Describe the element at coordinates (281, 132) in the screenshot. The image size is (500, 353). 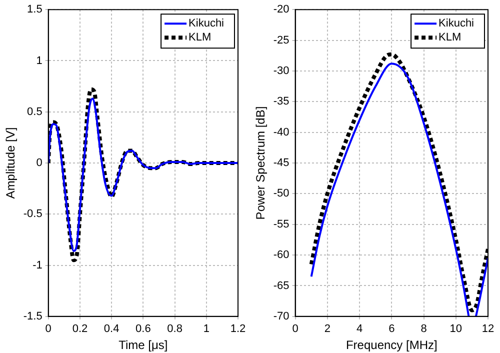
I see `y-tick-label: -40` at that location.